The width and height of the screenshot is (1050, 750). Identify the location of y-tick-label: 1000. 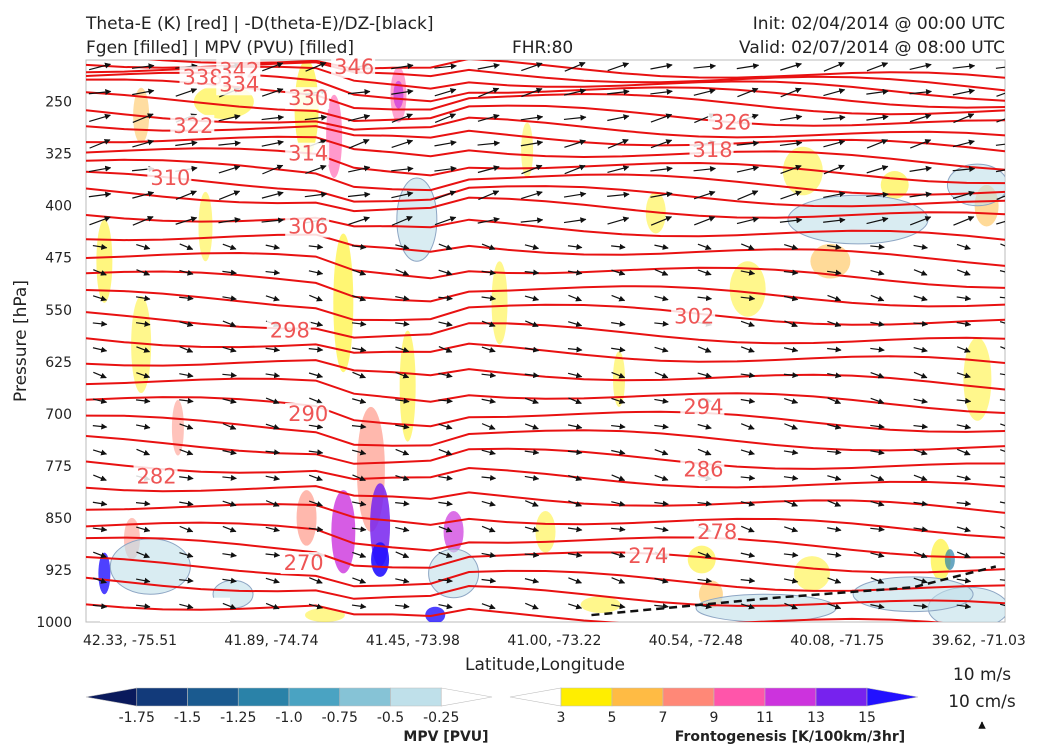
(54, 623).